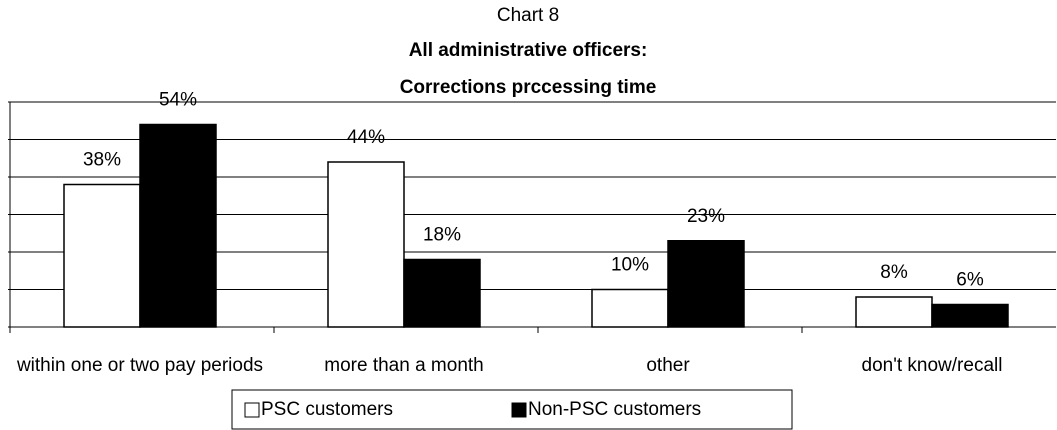 The width and height of the screenshot is (1057, 430). What do you see at coordinates (528, 50) in the screenshot?
I see `chart-subtitle: All administrative officers:` at bounding box center [528, 50].